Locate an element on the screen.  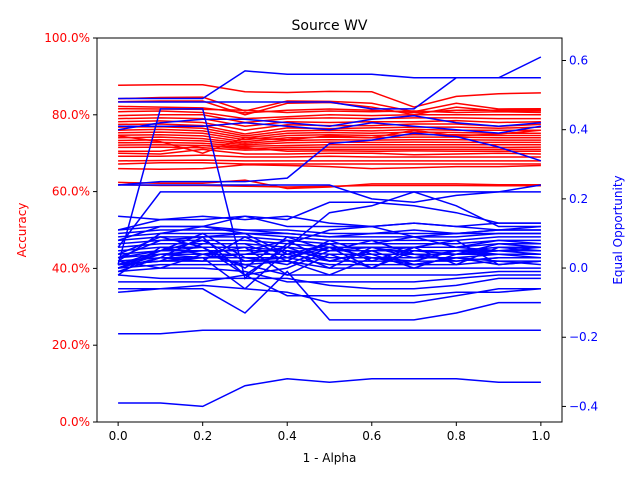
x-tick-label: 0.4 is located at coordinates (287, 436).